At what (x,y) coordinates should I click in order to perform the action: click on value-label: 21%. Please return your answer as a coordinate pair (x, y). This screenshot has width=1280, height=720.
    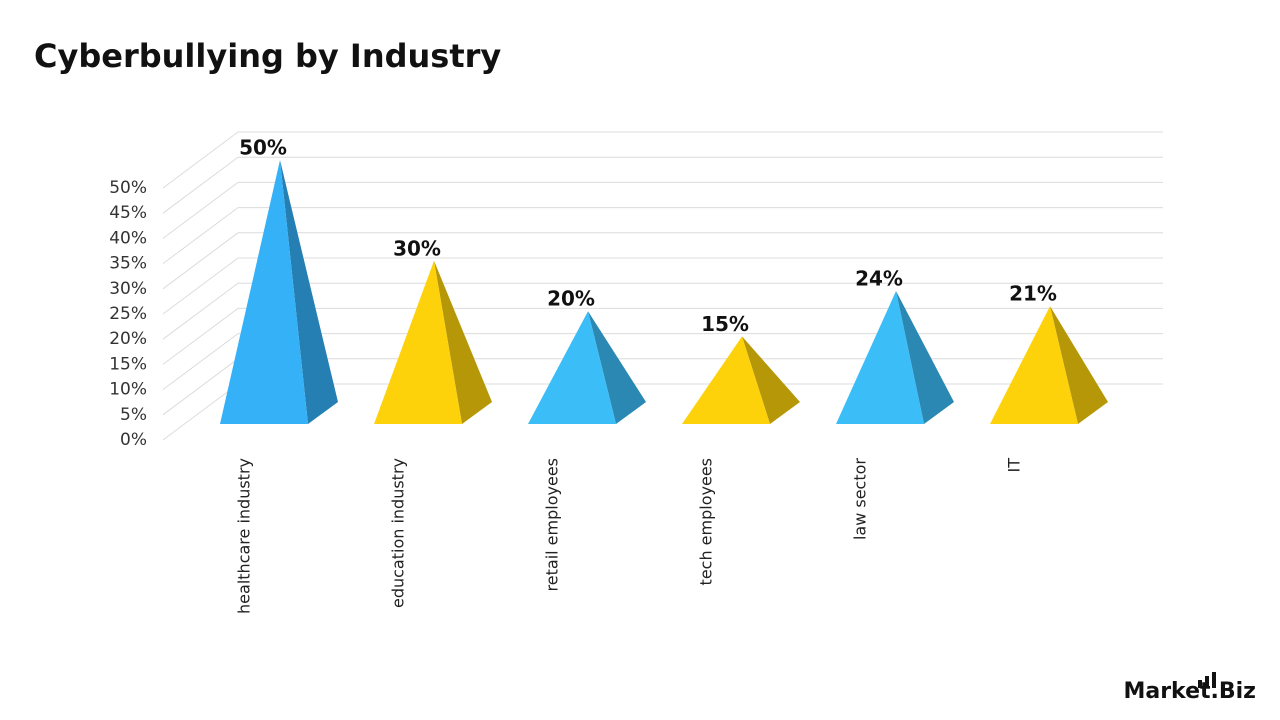
    Looking at the image, I should click on (1033, 294).